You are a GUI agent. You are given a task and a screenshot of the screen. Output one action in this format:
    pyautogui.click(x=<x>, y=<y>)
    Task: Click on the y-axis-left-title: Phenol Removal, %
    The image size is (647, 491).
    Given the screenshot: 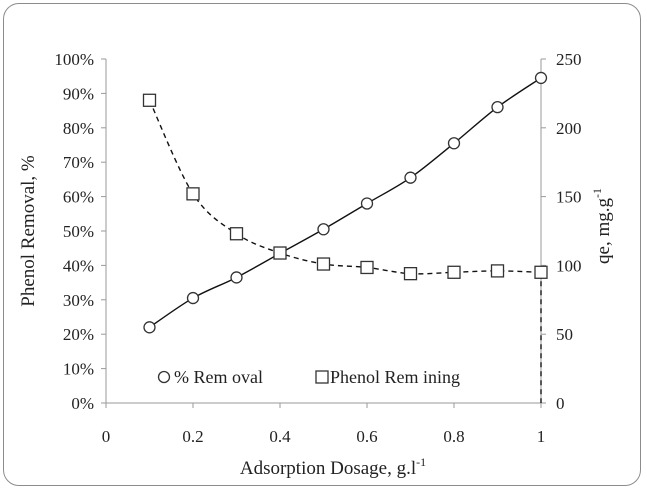 What is the action you would take?
    pyautogui.click(x=28, y=231)
    